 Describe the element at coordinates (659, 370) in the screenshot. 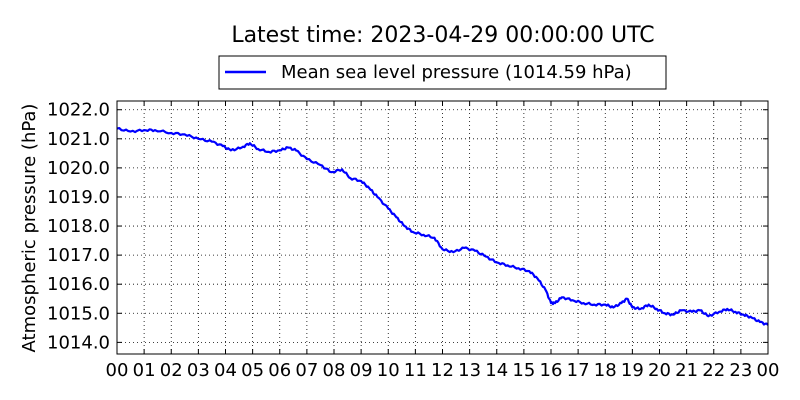

I see `x-tick-label: 20` at that location.